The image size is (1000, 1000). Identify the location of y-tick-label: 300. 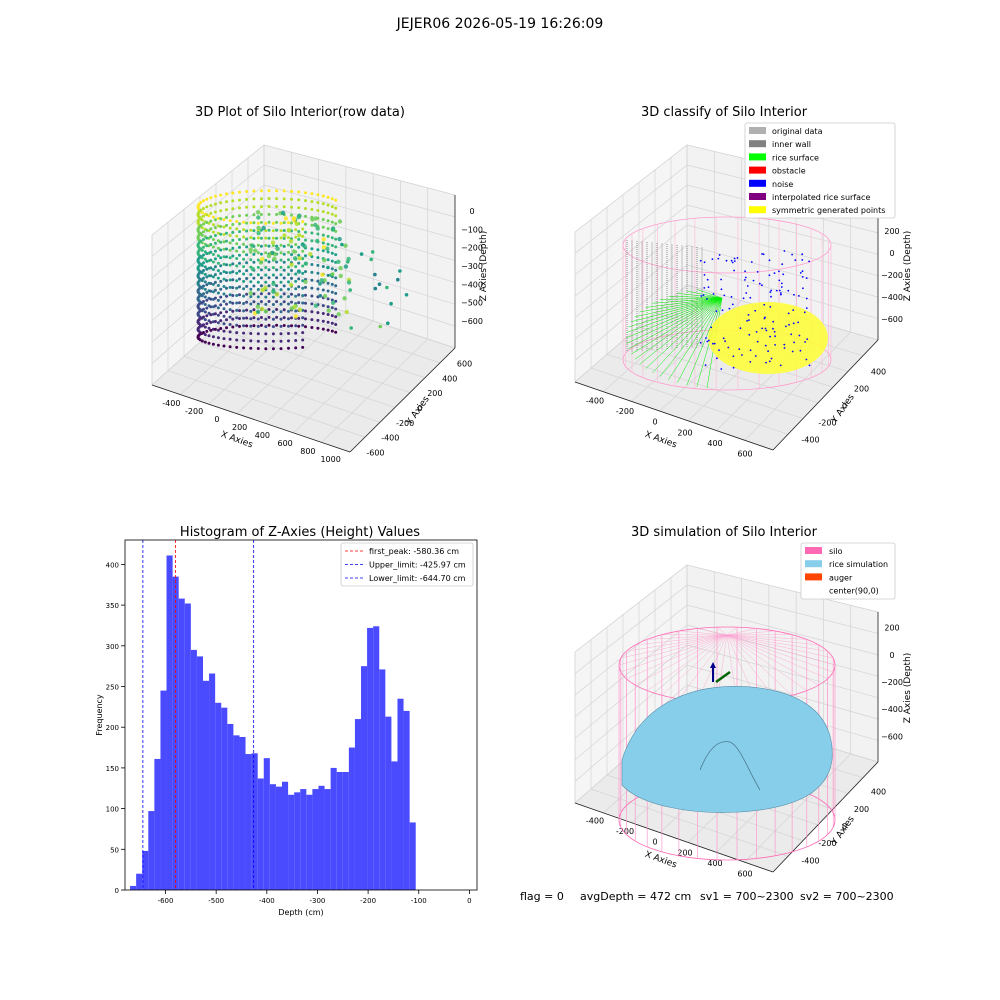
(112, 647).